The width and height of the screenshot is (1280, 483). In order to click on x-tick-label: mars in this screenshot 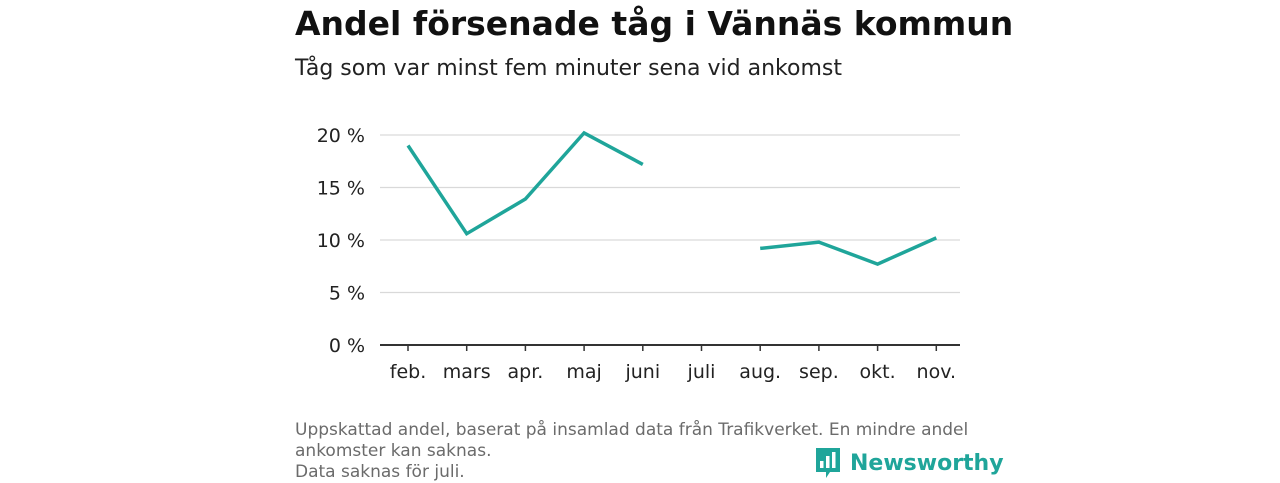, I will do `click(467, 372)`.